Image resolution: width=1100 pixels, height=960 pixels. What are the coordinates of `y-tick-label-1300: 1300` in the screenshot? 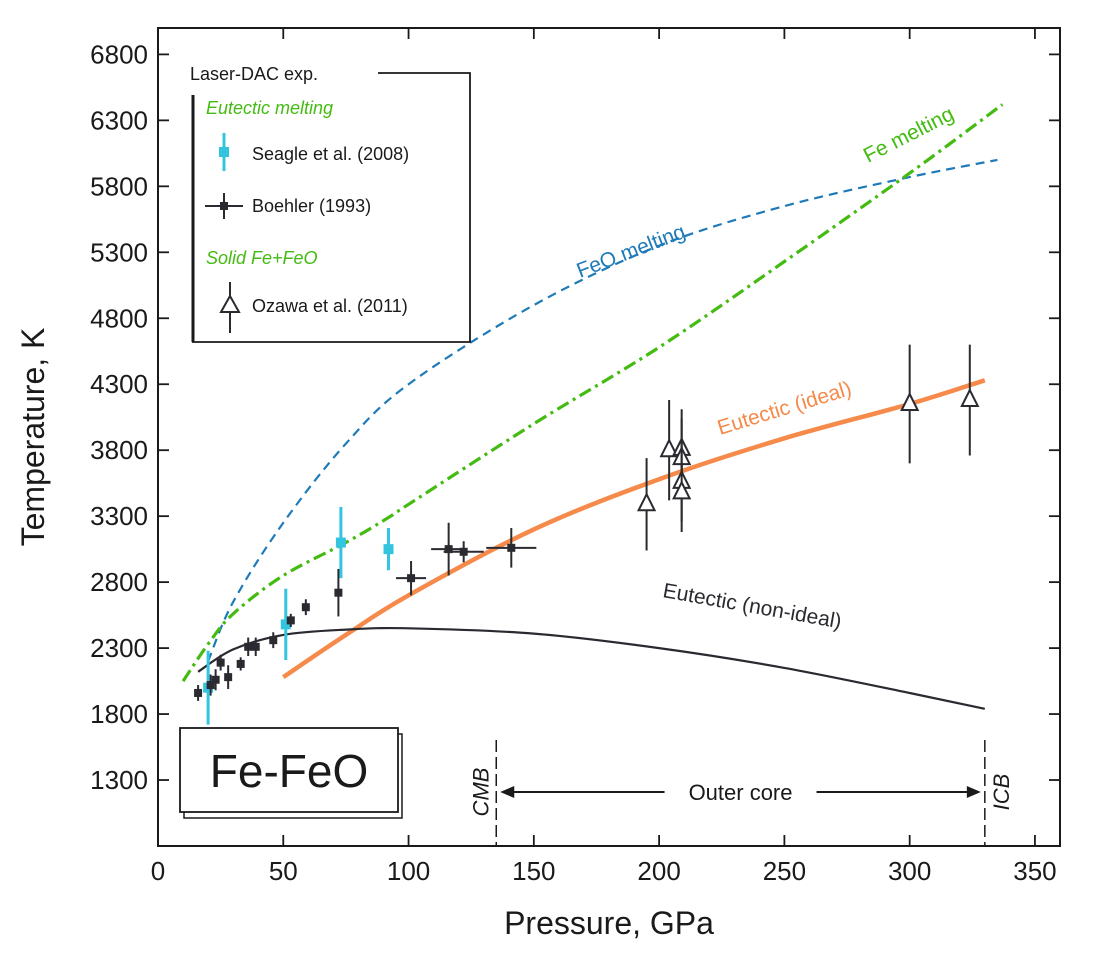 It's located at (119, 780).